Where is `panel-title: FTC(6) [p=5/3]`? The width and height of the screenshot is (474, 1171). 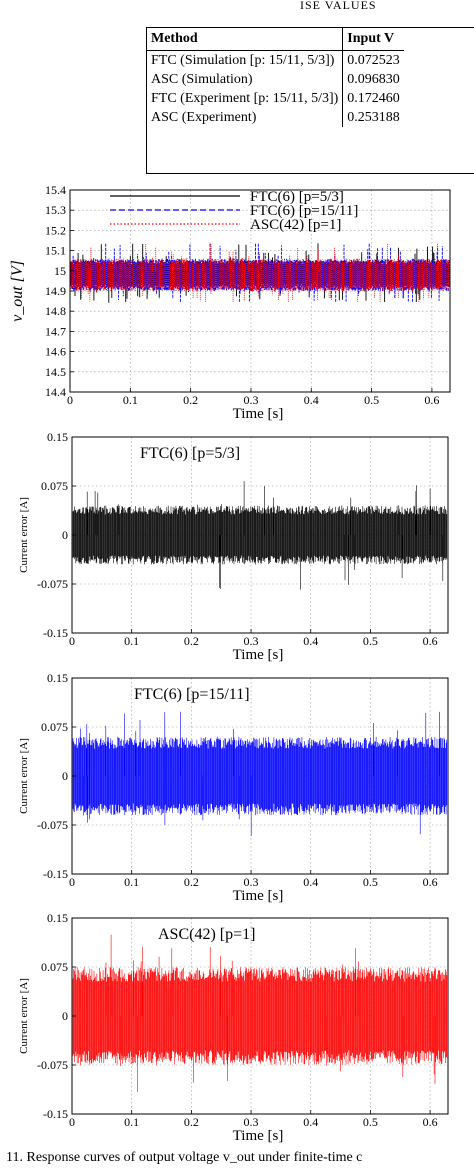 panel-title: FTC(6) [p=5/3] is located at coordinates (190, 453).